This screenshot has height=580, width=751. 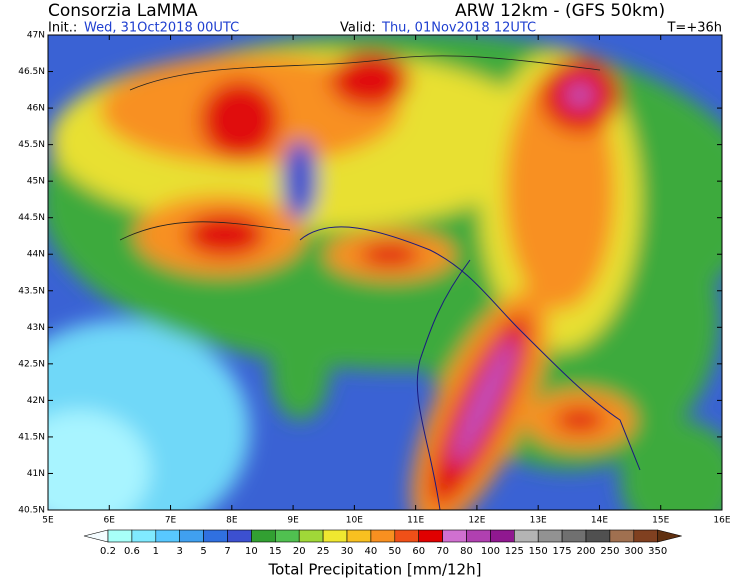 I want to click on lon-label: 9E, so click(x=293, y=521).